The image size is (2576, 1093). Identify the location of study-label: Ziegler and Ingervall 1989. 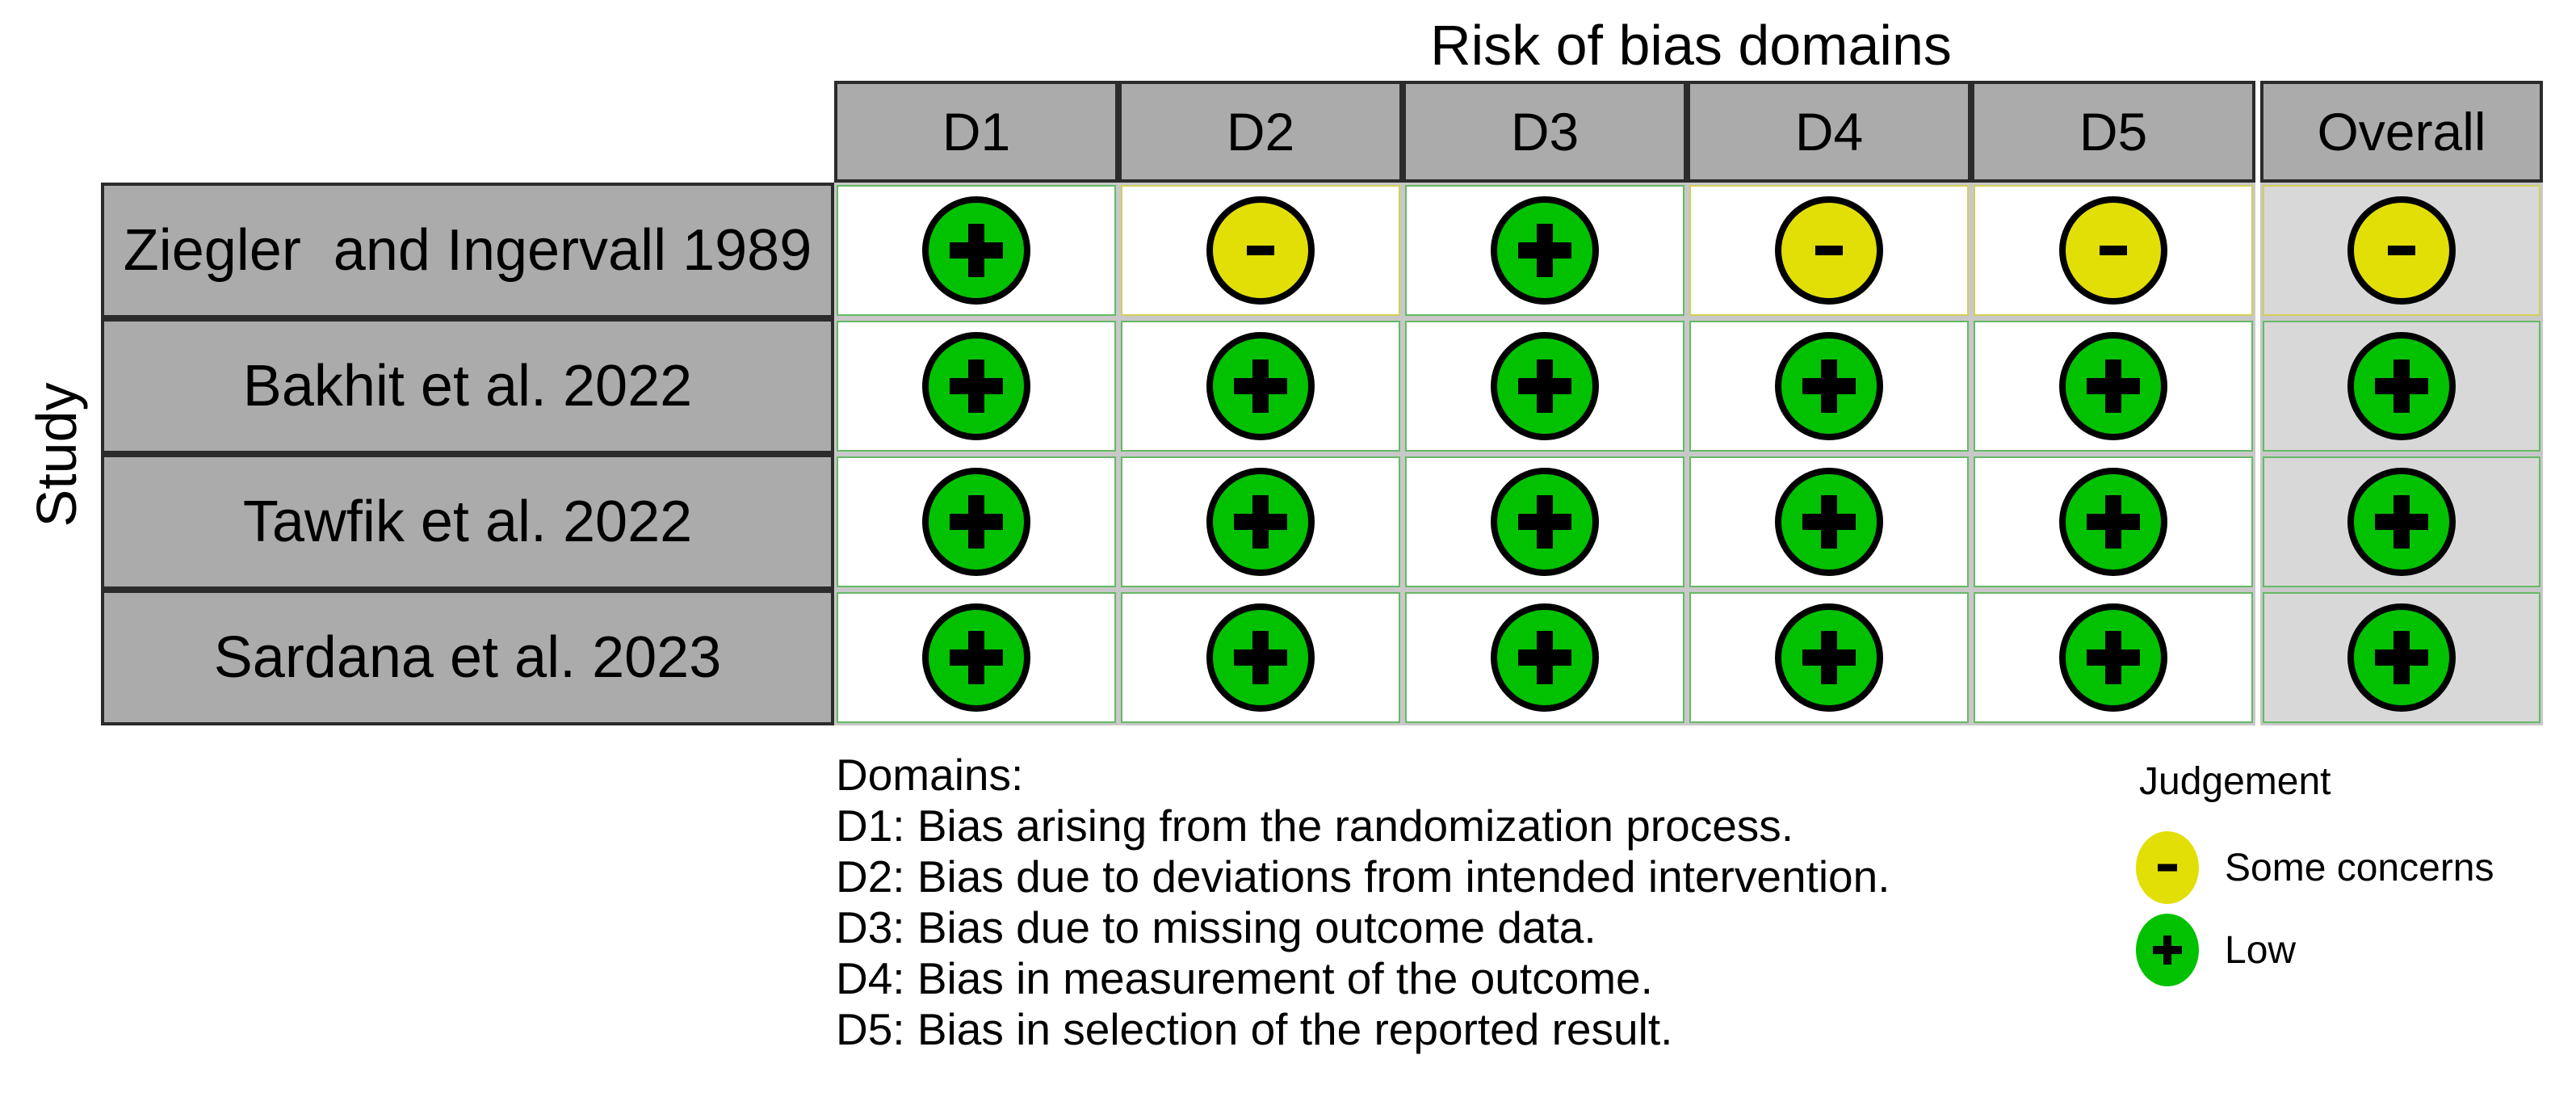
(468, 250).